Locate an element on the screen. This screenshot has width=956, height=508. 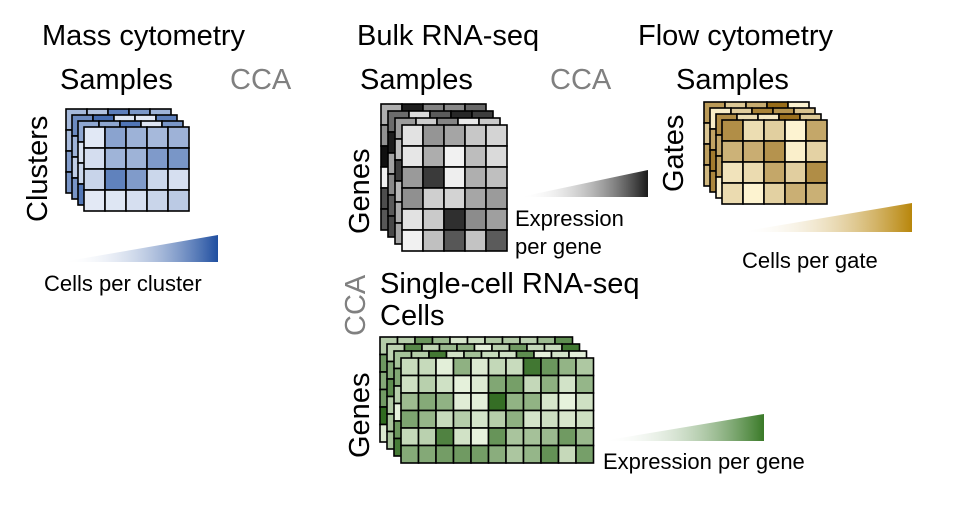
bulk-rnaseq-matrix-stack is located at coordinates (444, 177).